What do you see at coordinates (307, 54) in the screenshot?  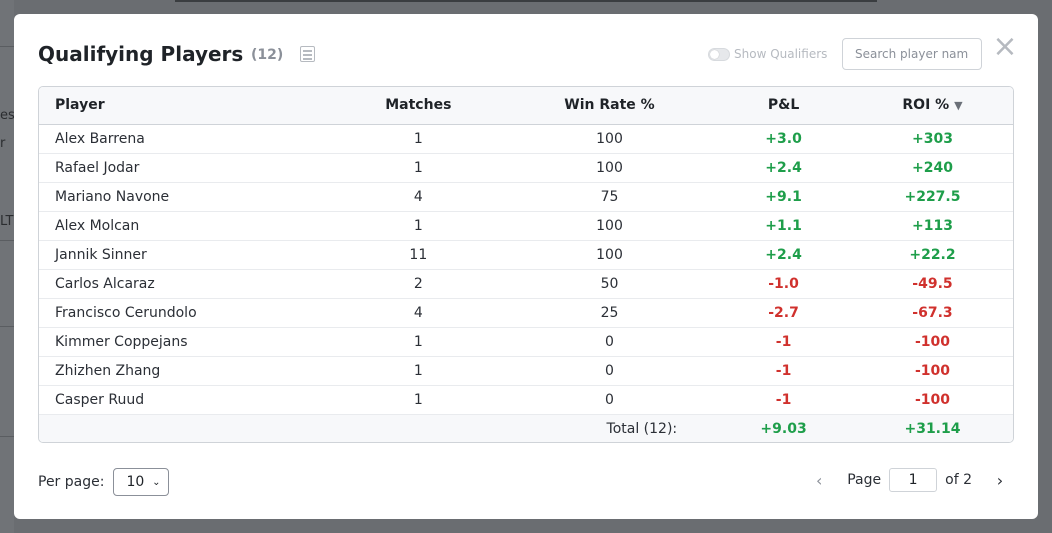 I see `table-icon` at bounding box center [307, 54].